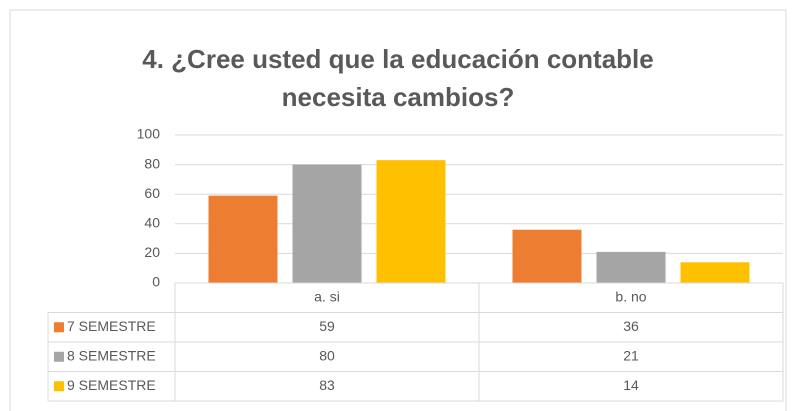  I want to click on data-table-value: 80, so click(327, 355).